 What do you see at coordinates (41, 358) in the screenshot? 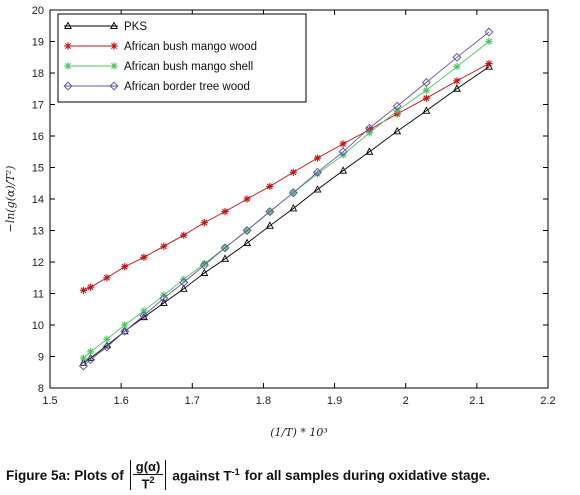
I see `y-tick-label: 9` at bounding box center [41, 358].